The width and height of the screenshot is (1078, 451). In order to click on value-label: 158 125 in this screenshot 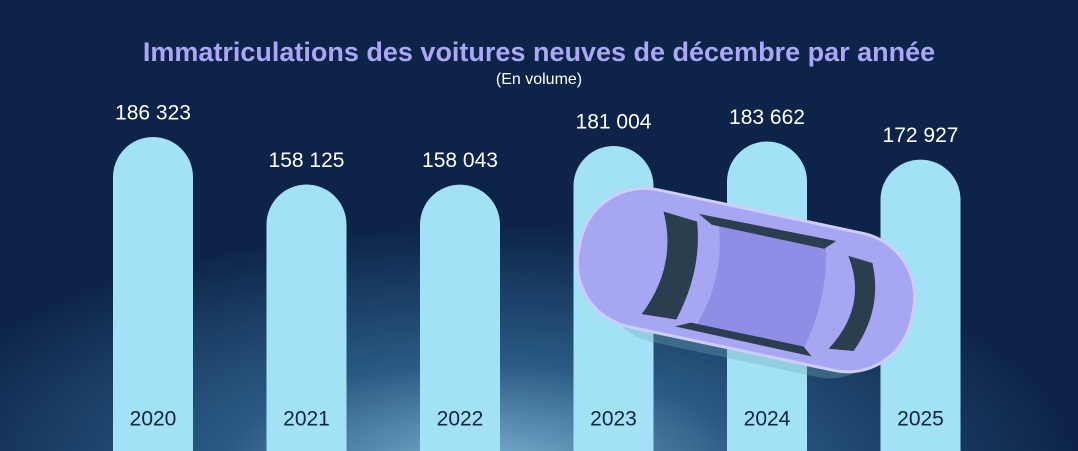, I will do `click(307, 160)`.